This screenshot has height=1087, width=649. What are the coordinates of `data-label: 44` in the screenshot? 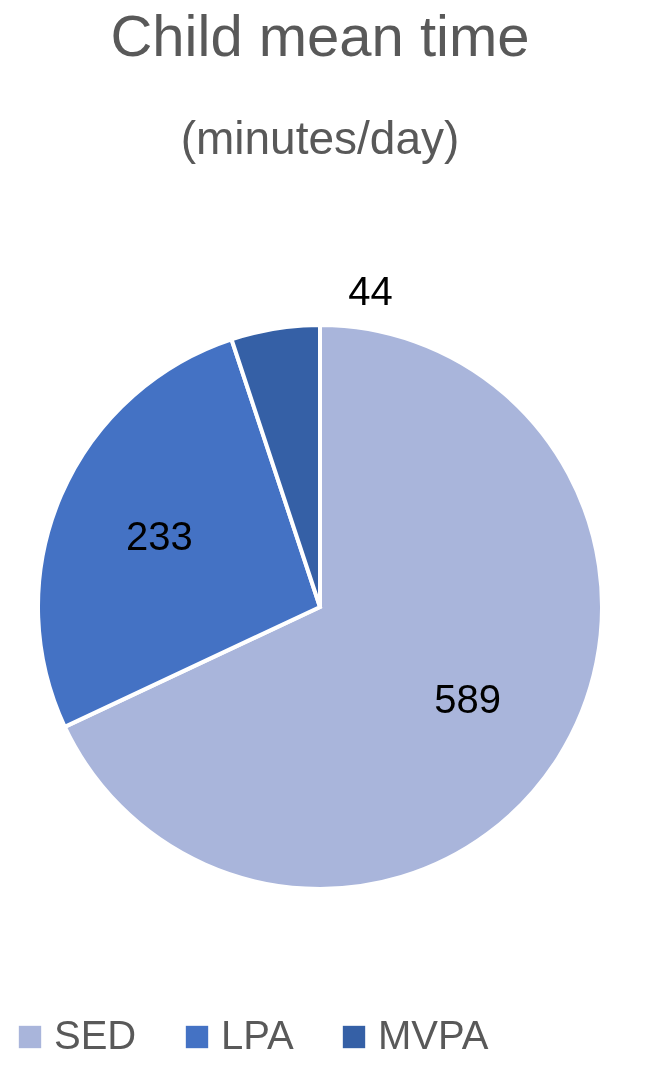 It's located at (370, 291).